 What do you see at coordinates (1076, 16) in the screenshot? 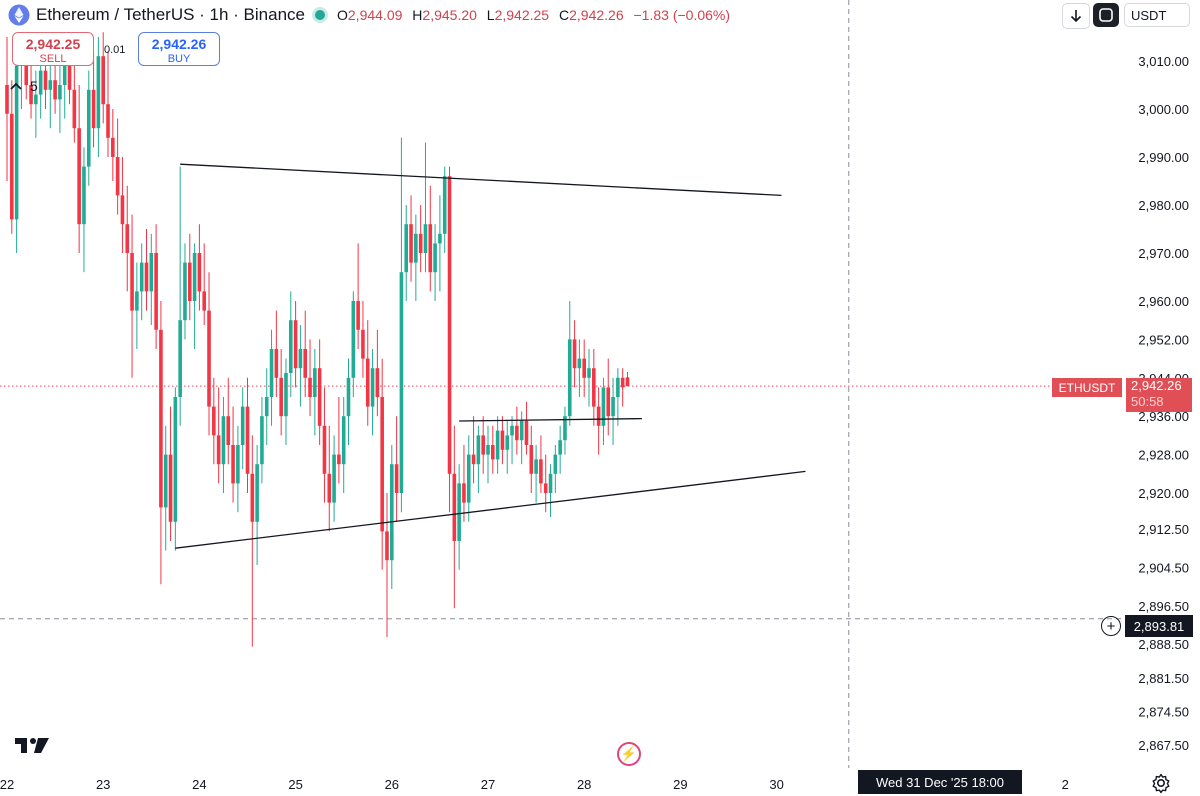
I see `download-button` at bounding box center [1076, 16].